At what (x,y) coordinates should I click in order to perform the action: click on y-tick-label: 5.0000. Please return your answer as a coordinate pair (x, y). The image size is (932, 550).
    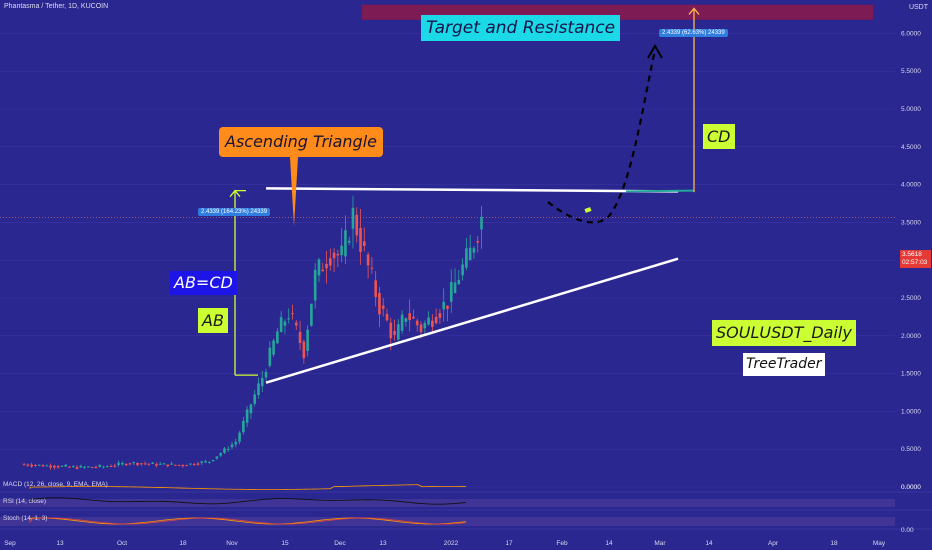
    Looking at the image, I should click on (911, 109).